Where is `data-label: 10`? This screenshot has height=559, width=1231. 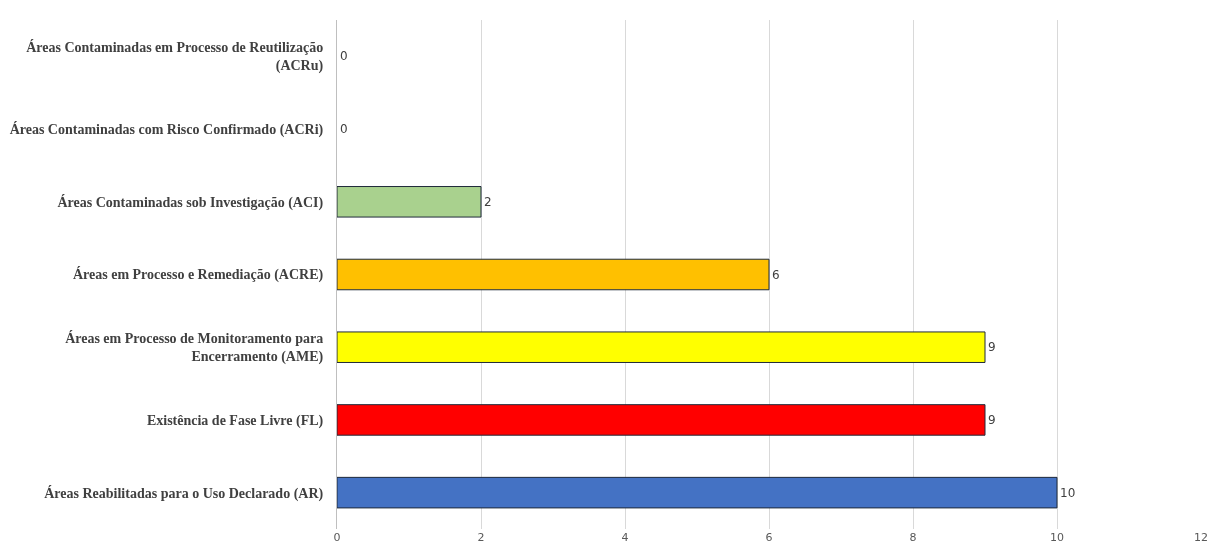
data-label: 10 is located at coordinates (1068, 492).